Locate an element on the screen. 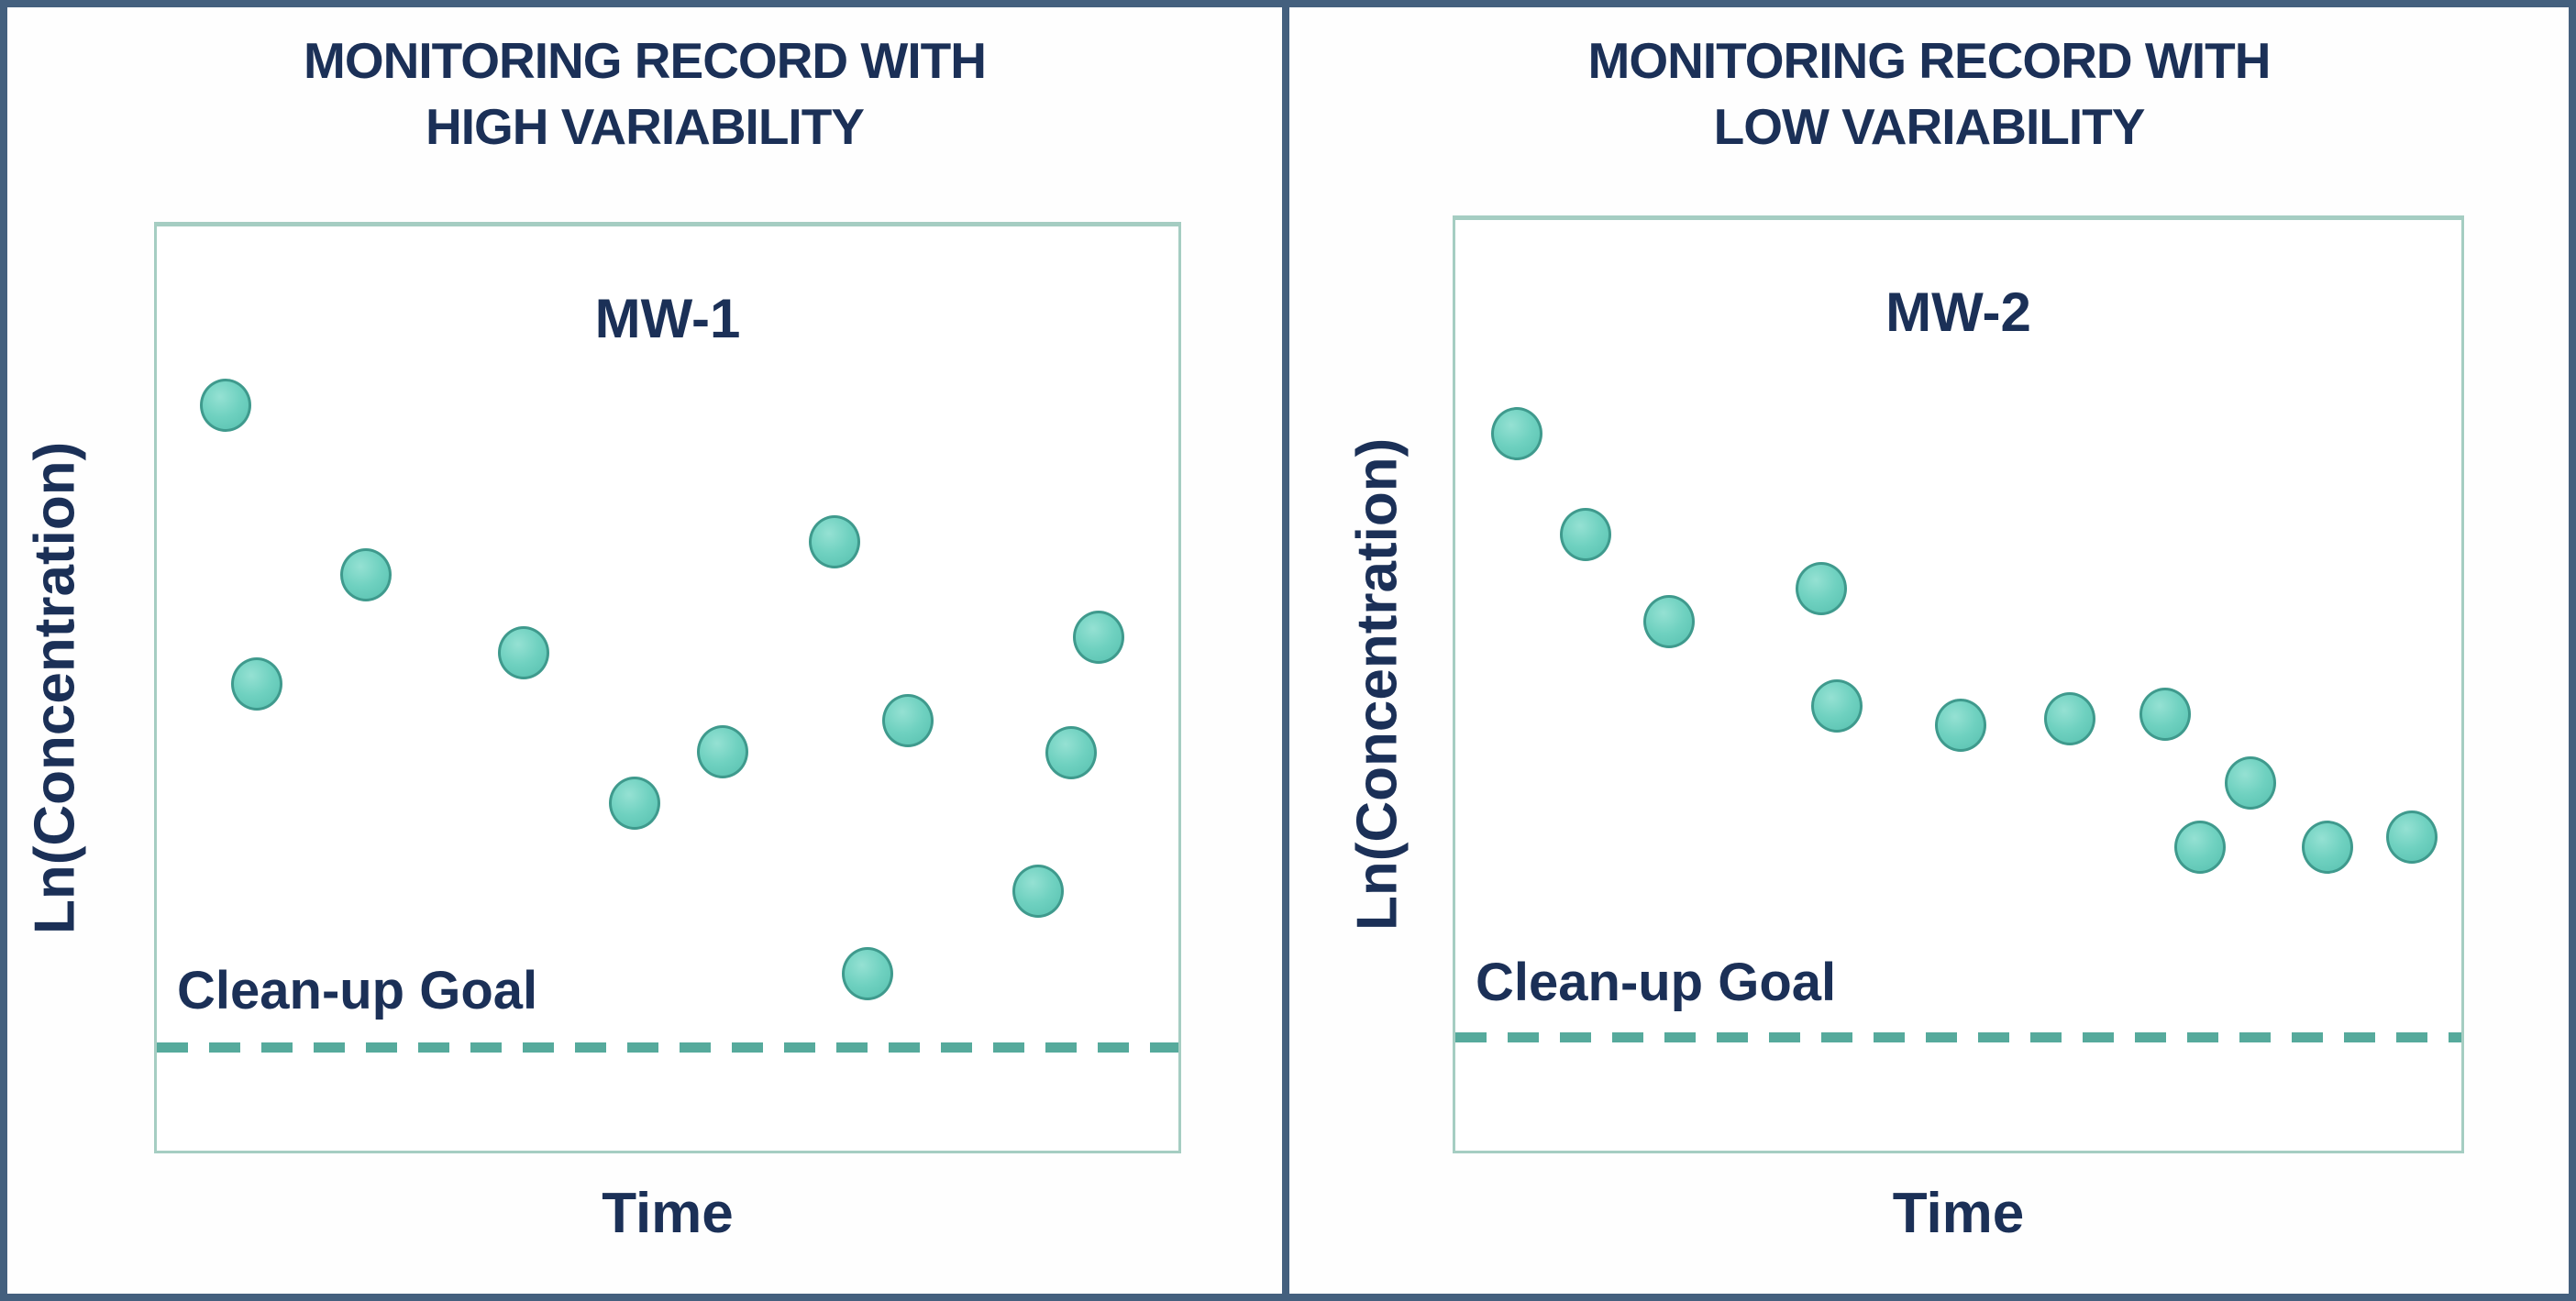 The width and height of the screenshot is (2576, 1301). well-label: MW-2 is located at coordinates (1958, 312).